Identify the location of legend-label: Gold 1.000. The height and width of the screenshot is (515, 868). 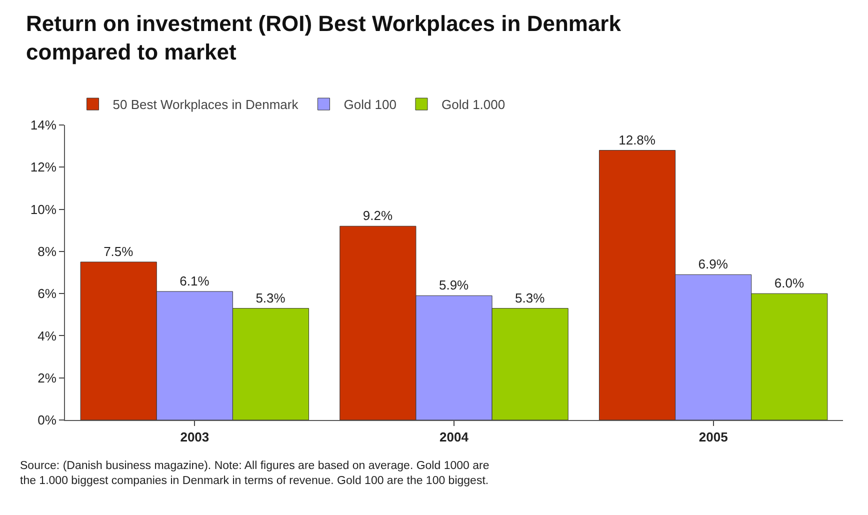
(473, 104).